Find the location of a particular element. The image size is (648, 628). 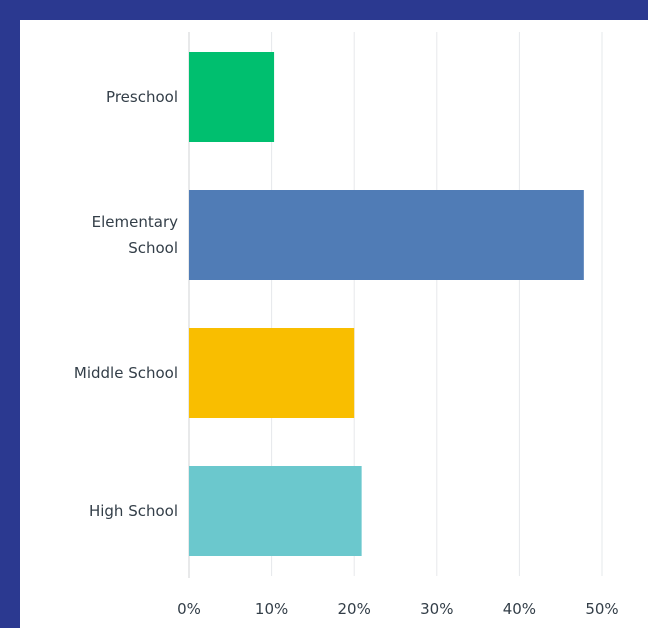

category-label: School is located at coordinates (153, 248).